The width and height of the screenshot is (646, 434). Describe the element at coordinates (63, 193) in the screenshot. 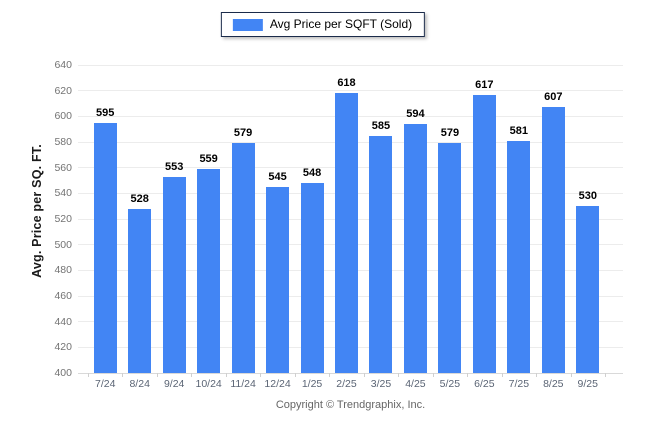

I see `y-axis-tick-label: 540` at that location.